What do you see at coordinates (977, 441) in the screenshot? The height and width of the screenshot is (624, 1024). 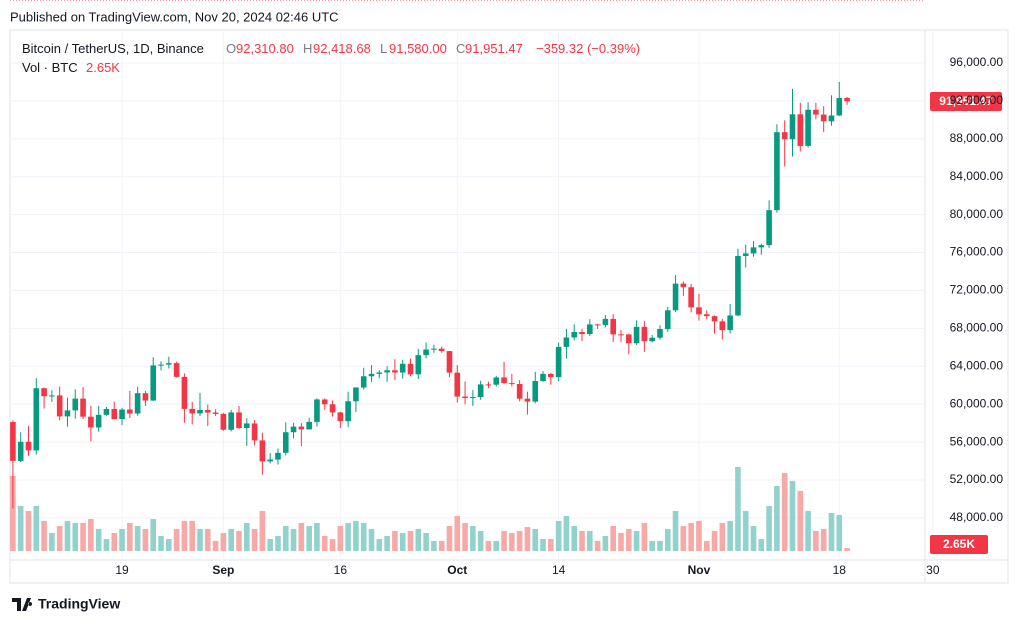 I see `y-tick-label: 56,000.00` at bounding box center [977, 441].